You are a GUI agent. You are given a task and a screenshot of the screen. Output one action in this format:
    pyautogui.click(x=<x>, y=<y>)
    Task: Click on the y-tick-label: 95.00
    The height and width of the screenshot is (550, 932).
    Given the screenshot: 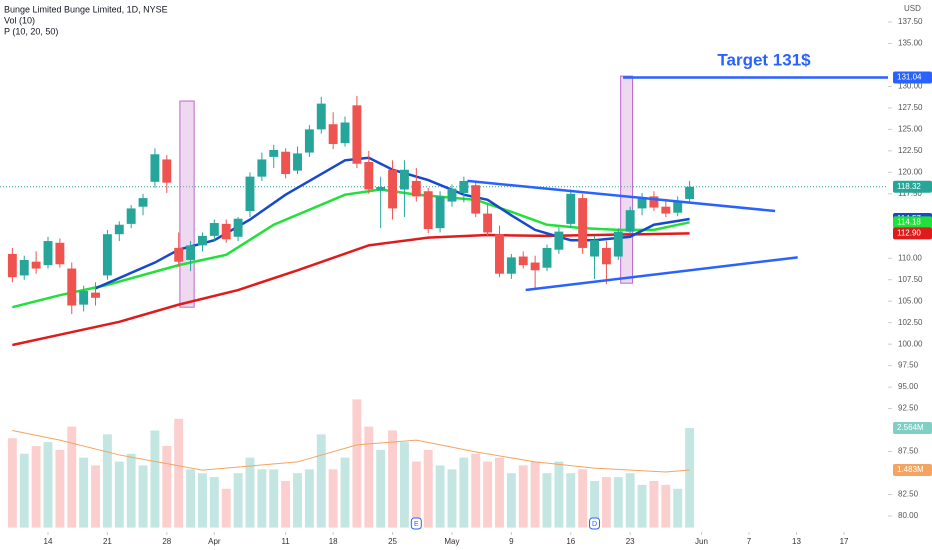 What is the action you would take?
    pyautogui.click(x=908, y=386)
    